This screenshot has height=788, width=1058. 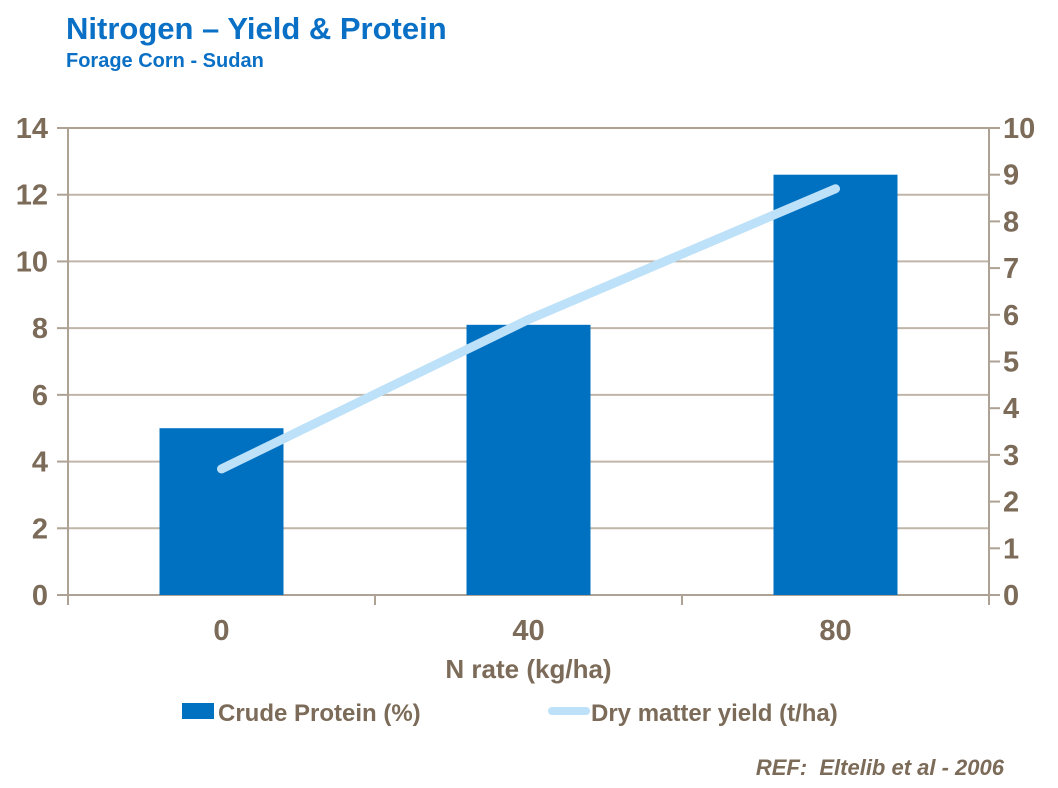 I want to click on left-axis-tick-label: 4, so click(x=40, y=463).